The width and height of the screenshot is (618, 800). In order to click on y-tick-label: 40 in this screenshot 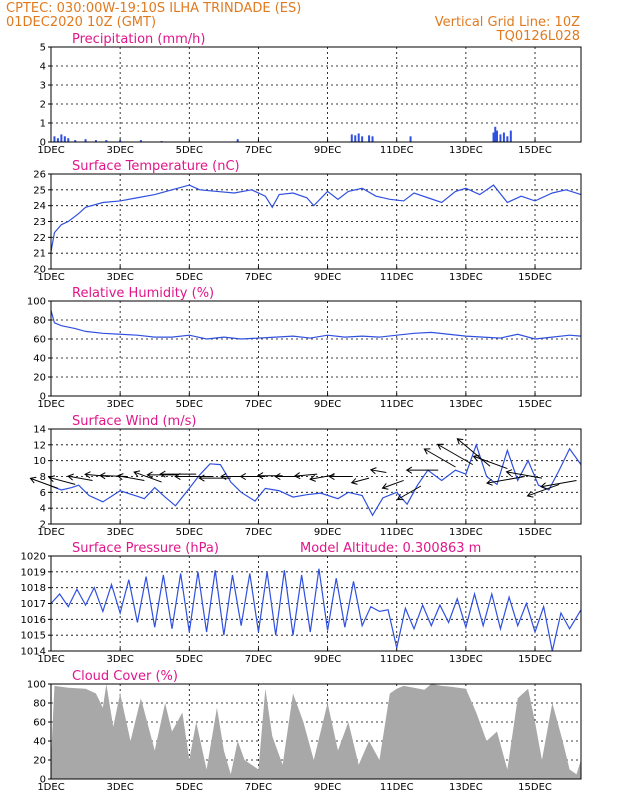, I will do `click(39, 742)`.